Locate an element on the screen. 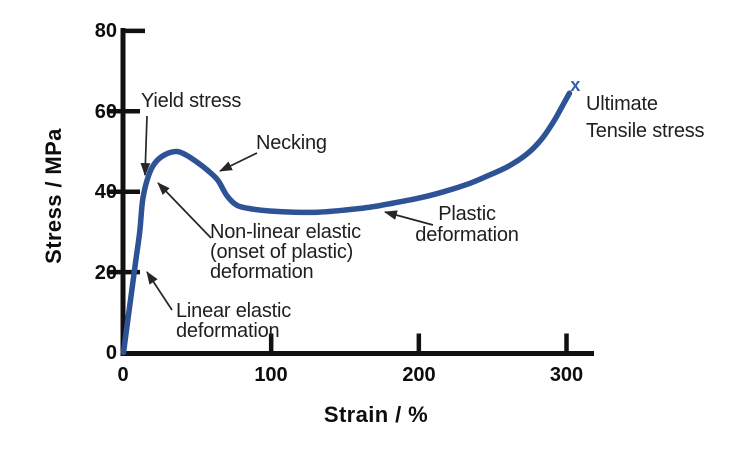 The width and height of the screenshot is (740, 463). nonlinear-label-line2: (onset of plastic) is located at coordinates (282, 252).